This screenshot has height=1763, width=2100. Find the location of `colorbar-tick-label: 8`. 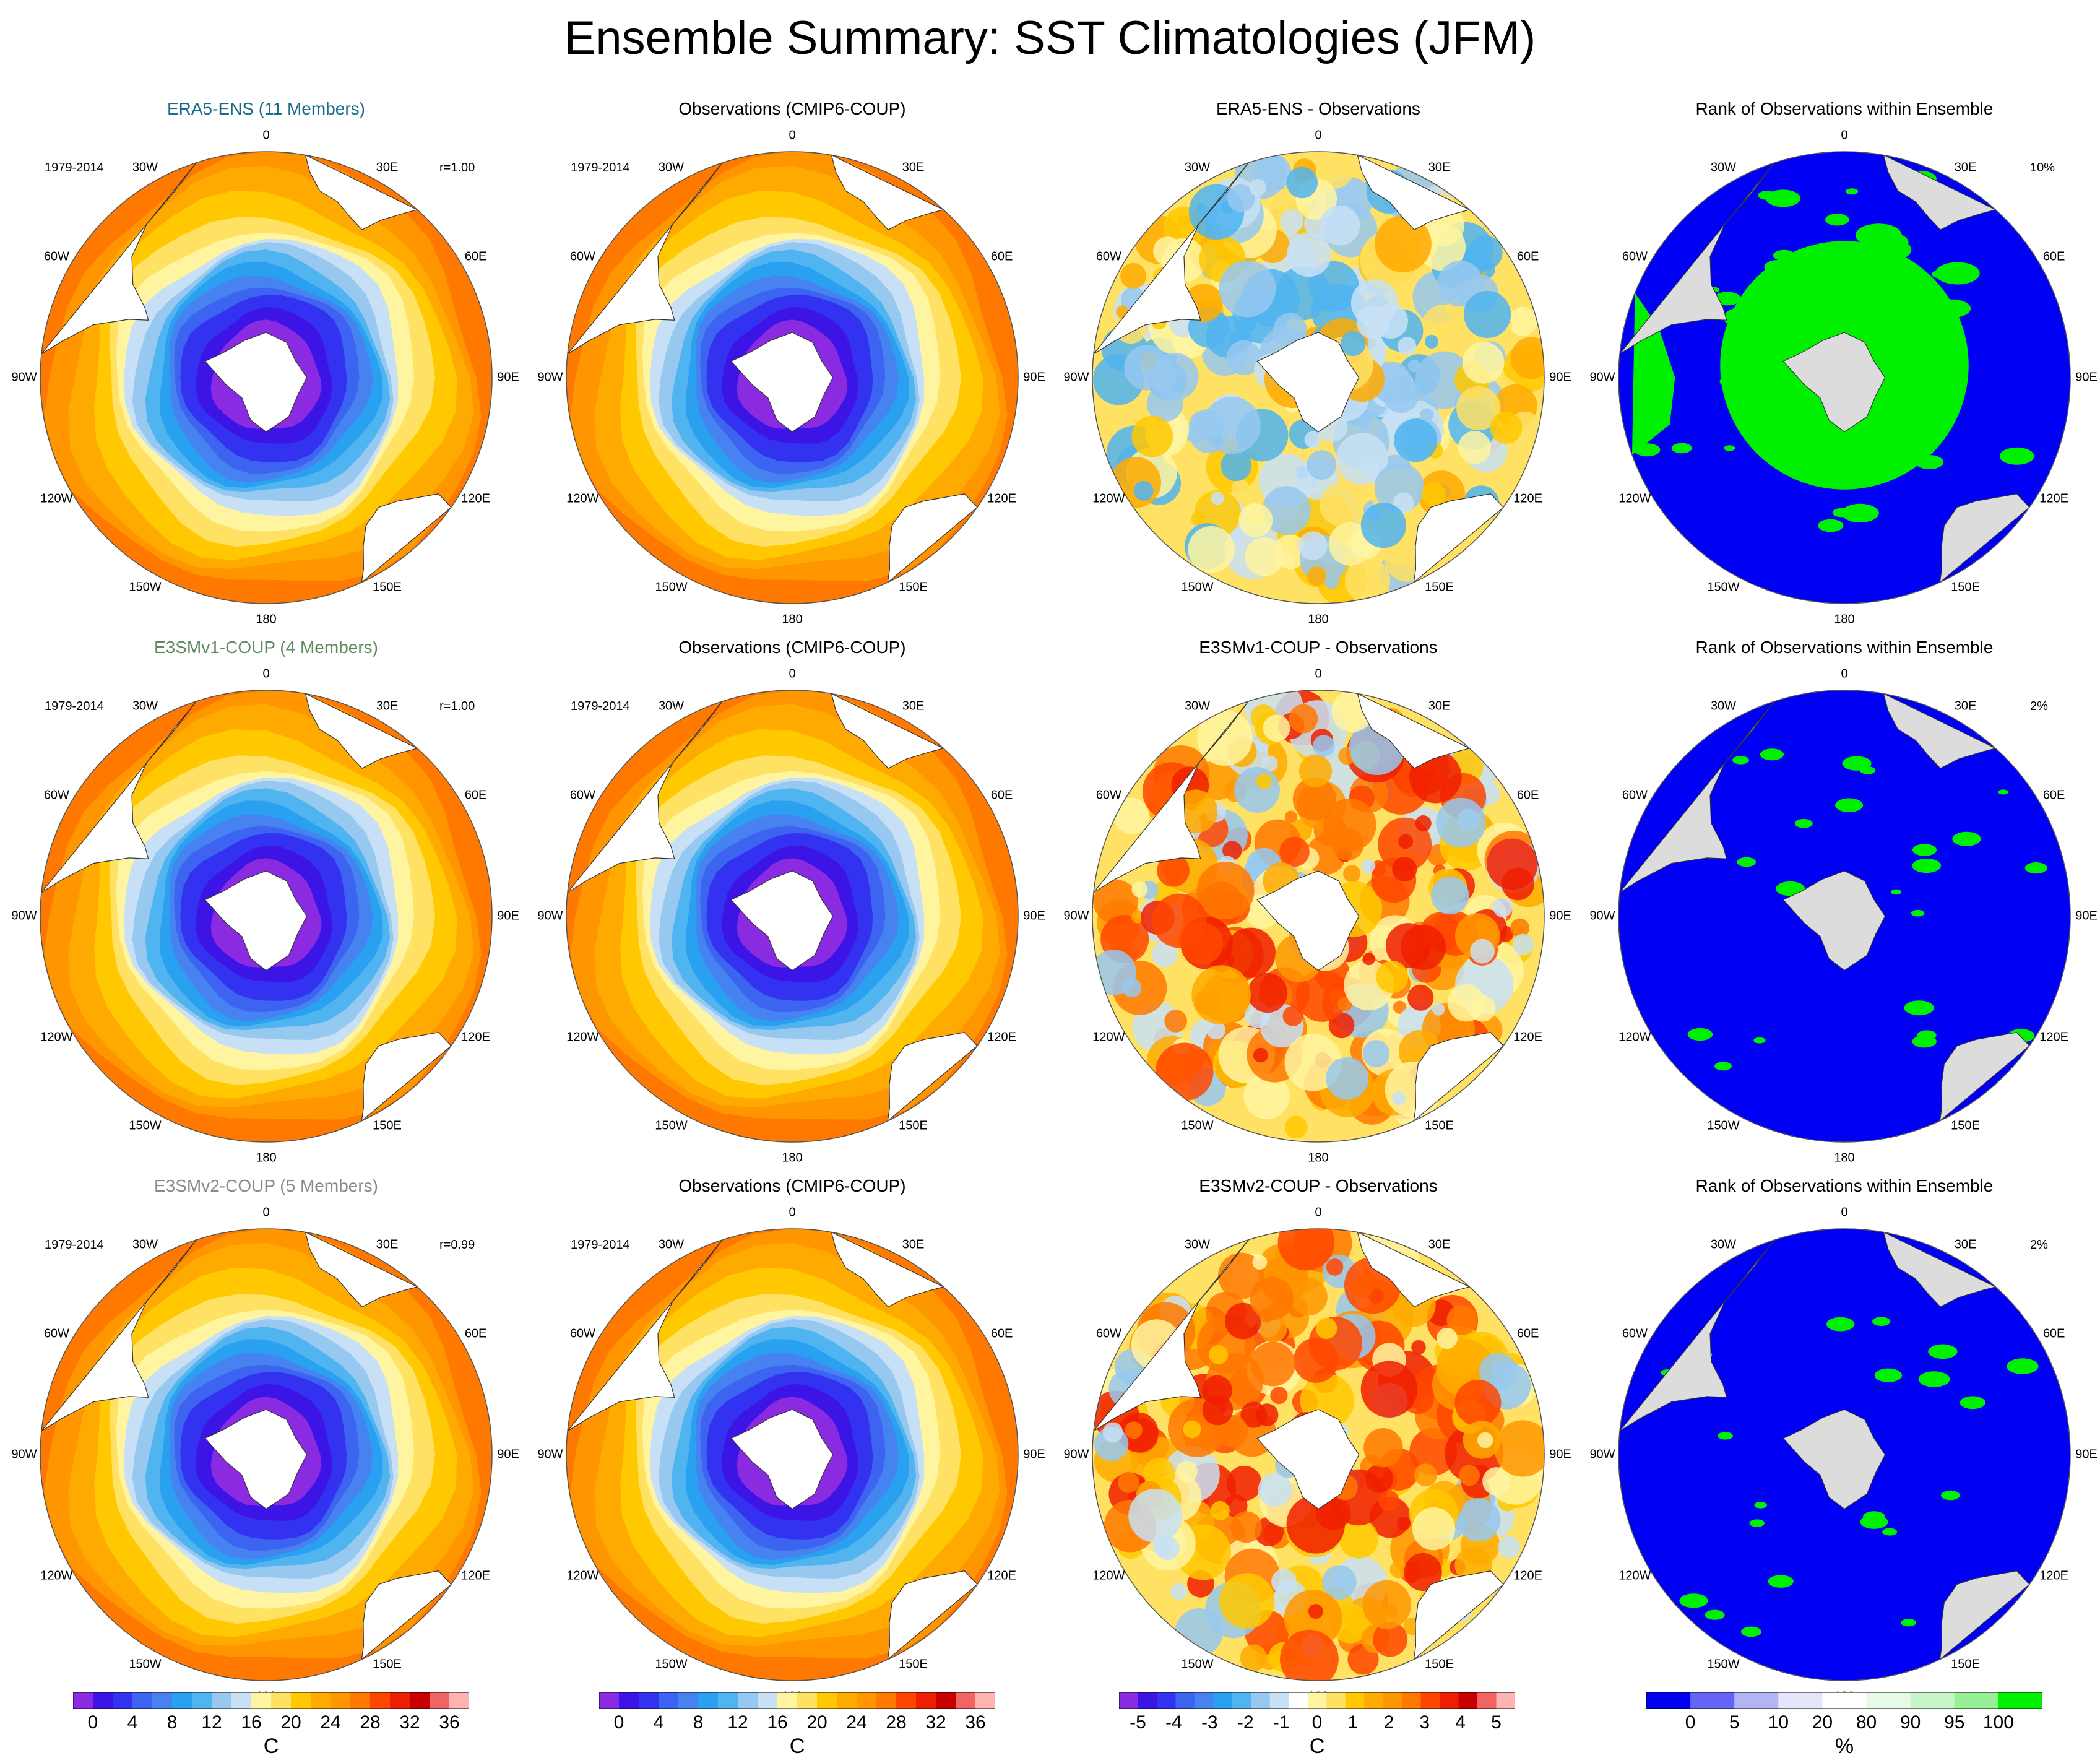

colorbar-tick-label: 8 is located at coordinates (172, 1722).